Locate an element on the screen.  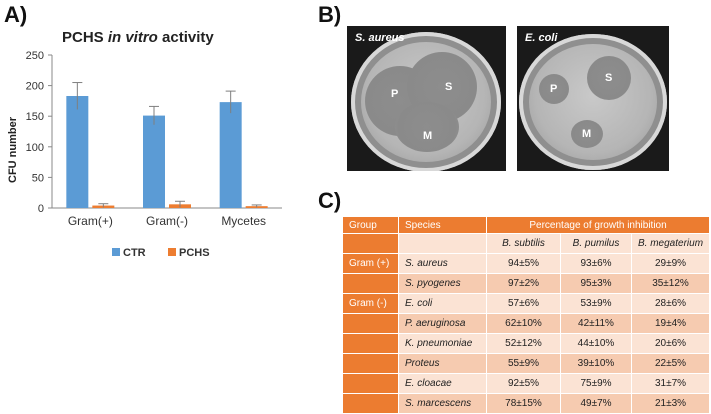
table-row: Proteus 55±9% 39±10% 22±5% is located at coordinates (526, 363).